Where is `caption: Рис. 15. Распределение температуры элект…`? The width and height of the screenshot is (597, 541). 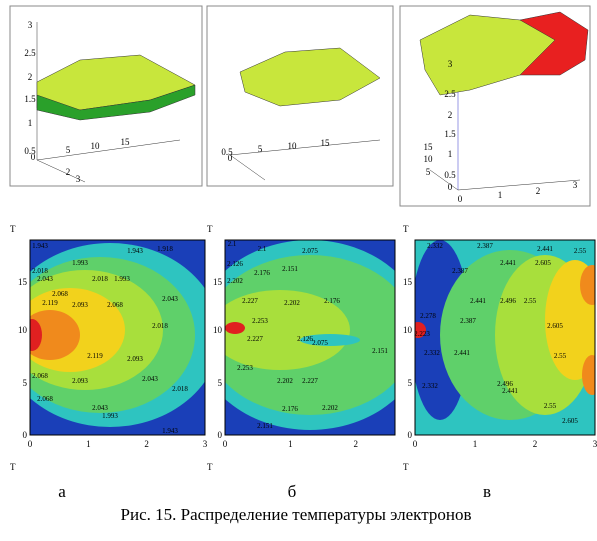
caption: Рис. 15. Распределение температуры элект… is located at coordinates (296, 514).